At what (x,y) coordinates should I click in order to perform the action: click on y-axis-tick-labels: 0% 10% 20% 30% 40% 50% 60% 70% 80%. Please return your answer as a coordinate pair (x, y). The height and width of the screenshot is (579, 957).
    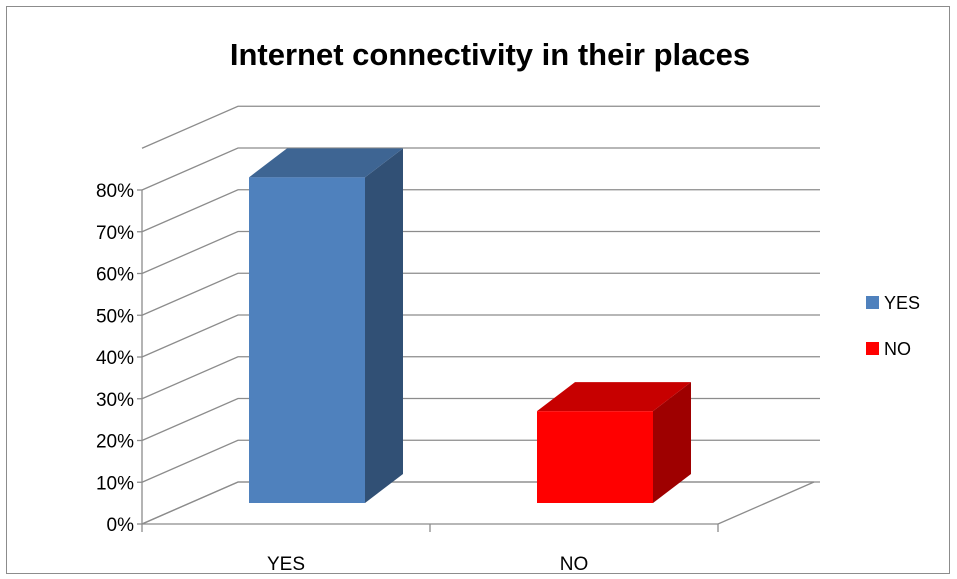
    Looking at the image, I should click on (119, 358).